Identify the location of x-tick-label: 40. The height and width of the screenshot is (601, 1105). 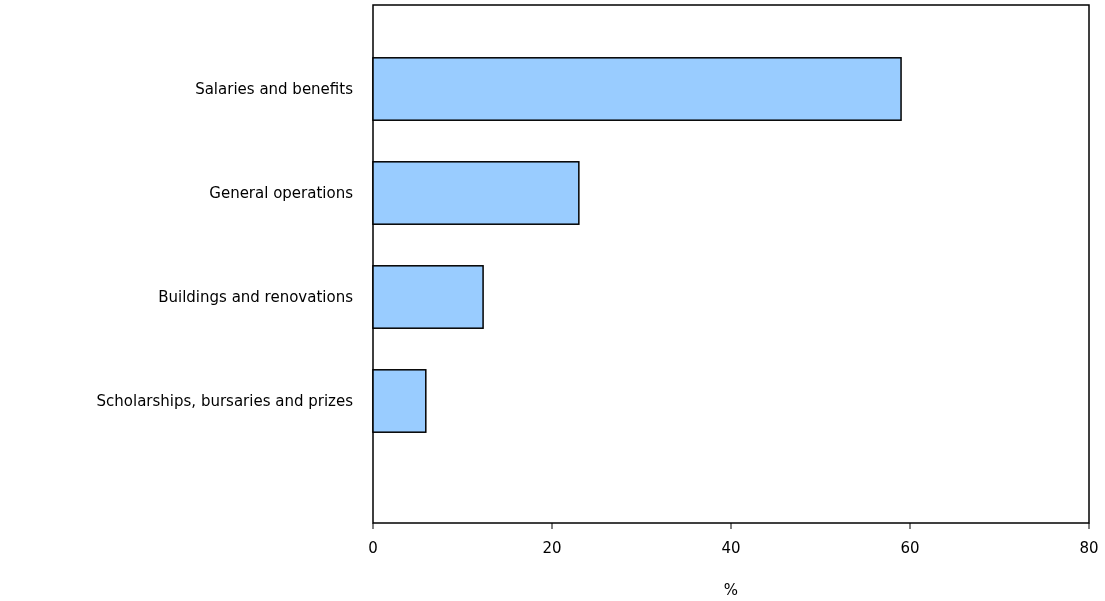
(731, 548).